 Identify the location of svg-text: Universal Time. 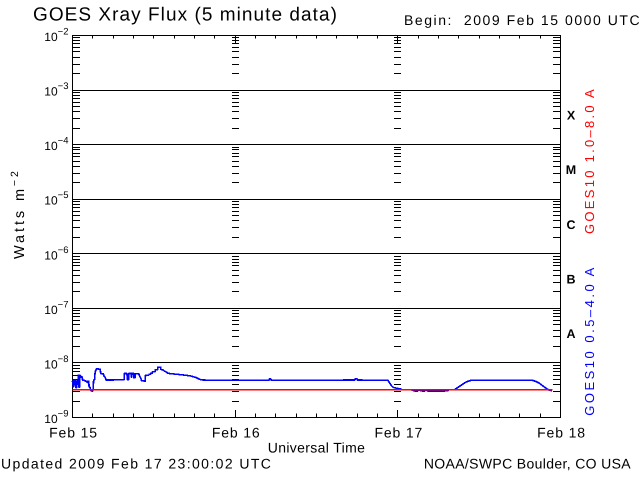
(316, 448).